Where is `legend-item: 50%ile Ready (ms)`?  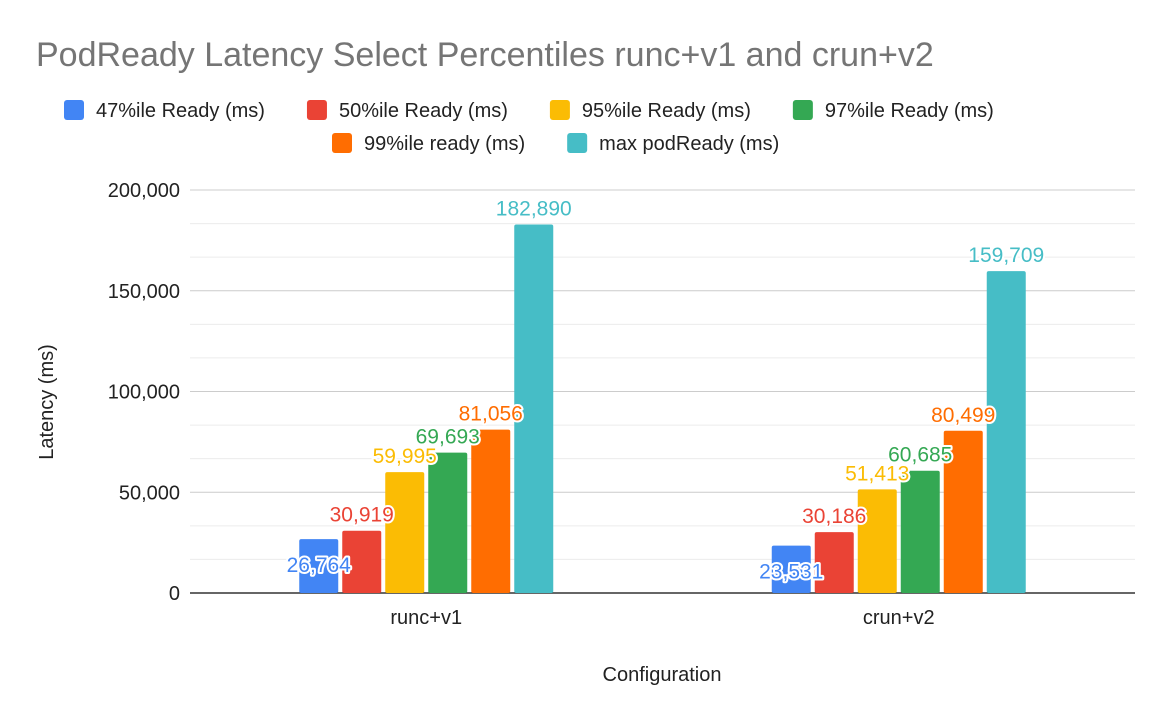 legend-item: 50%ile Ready (ms) is located at coordinates (407, 111).